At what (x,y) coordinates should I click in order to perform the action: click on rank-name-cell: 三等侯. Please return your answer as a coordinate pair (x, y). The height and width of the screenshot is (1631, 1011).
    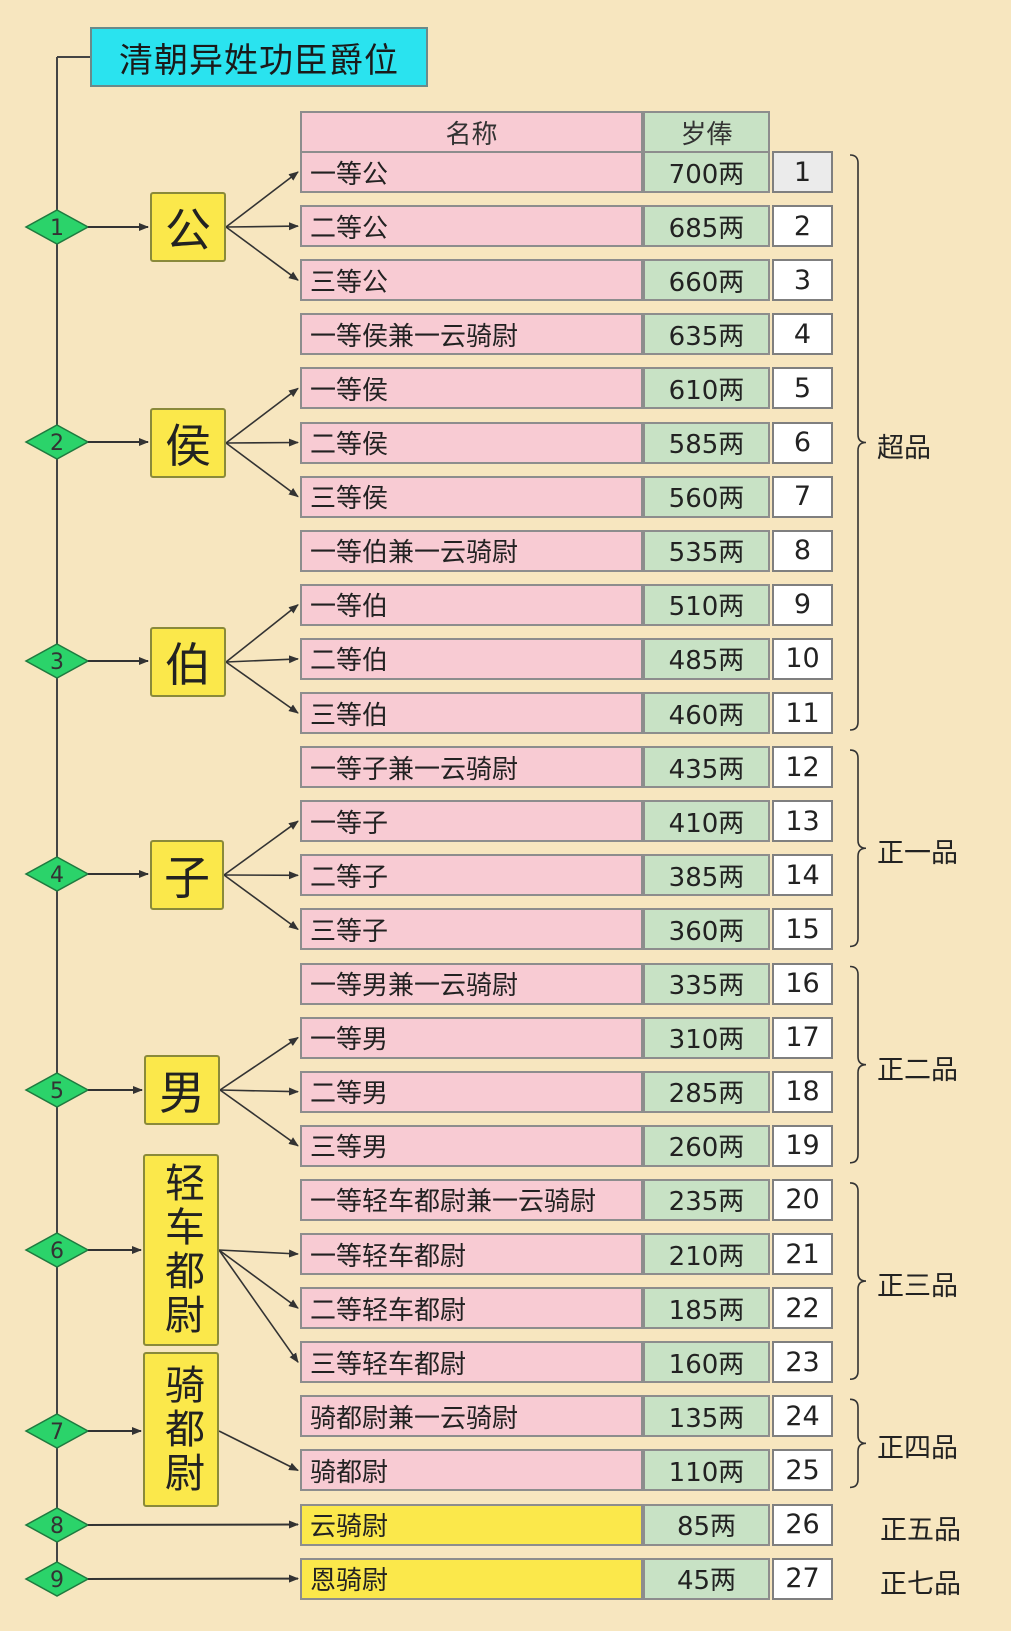
    Looking at the image, I should click on (471, 496).